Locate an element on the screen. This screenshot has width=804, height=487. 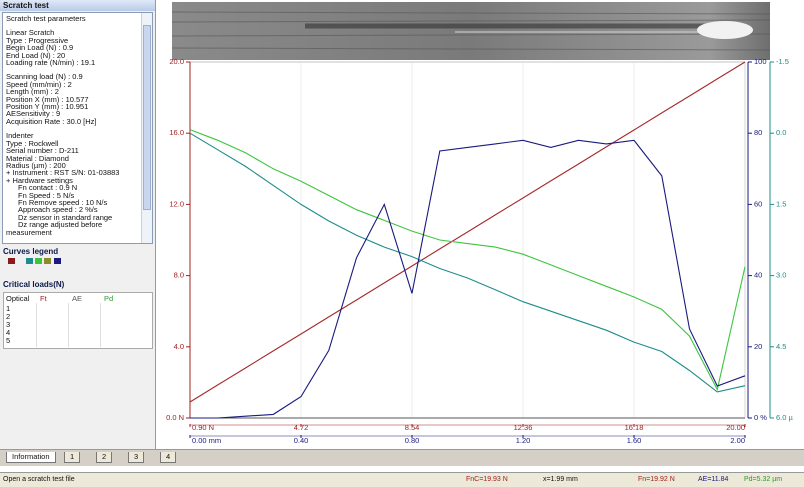
status-ae: AE=11.84 is located at coordinates (713, 479).